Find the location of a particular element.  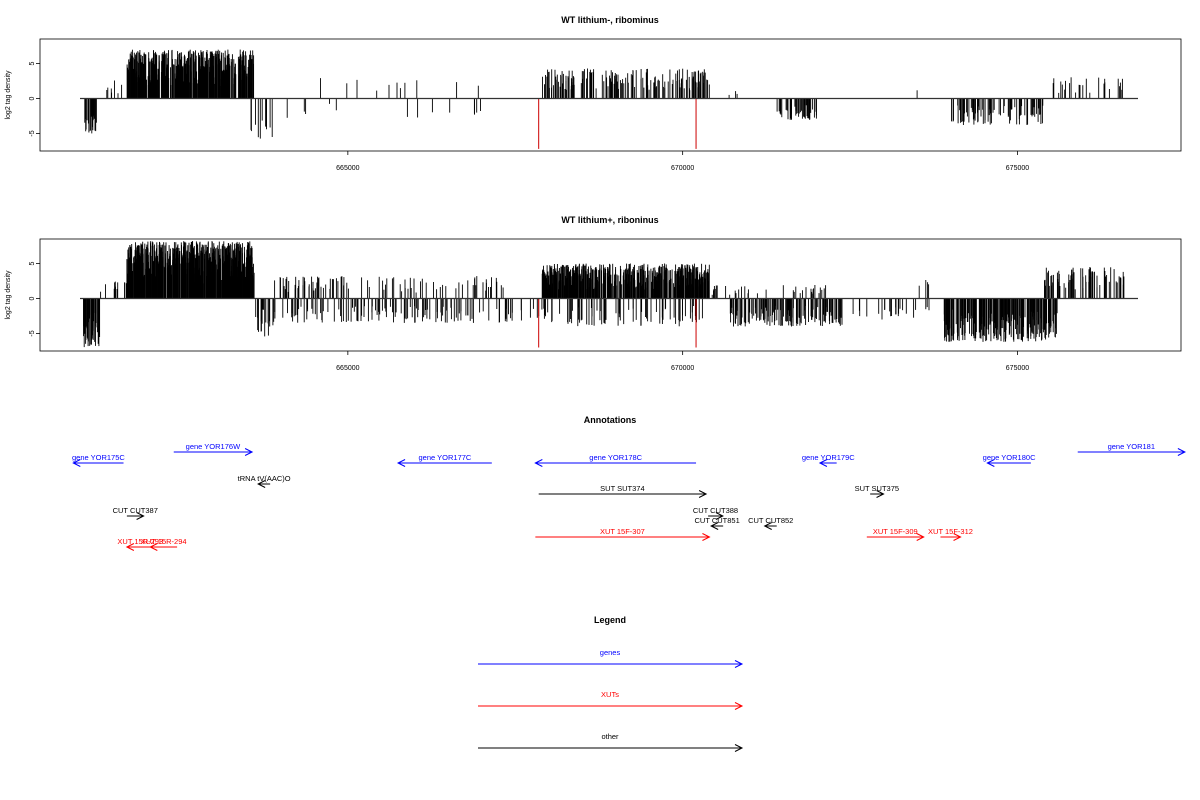

legend-label: XUTs is located at coordinates (610, 694).